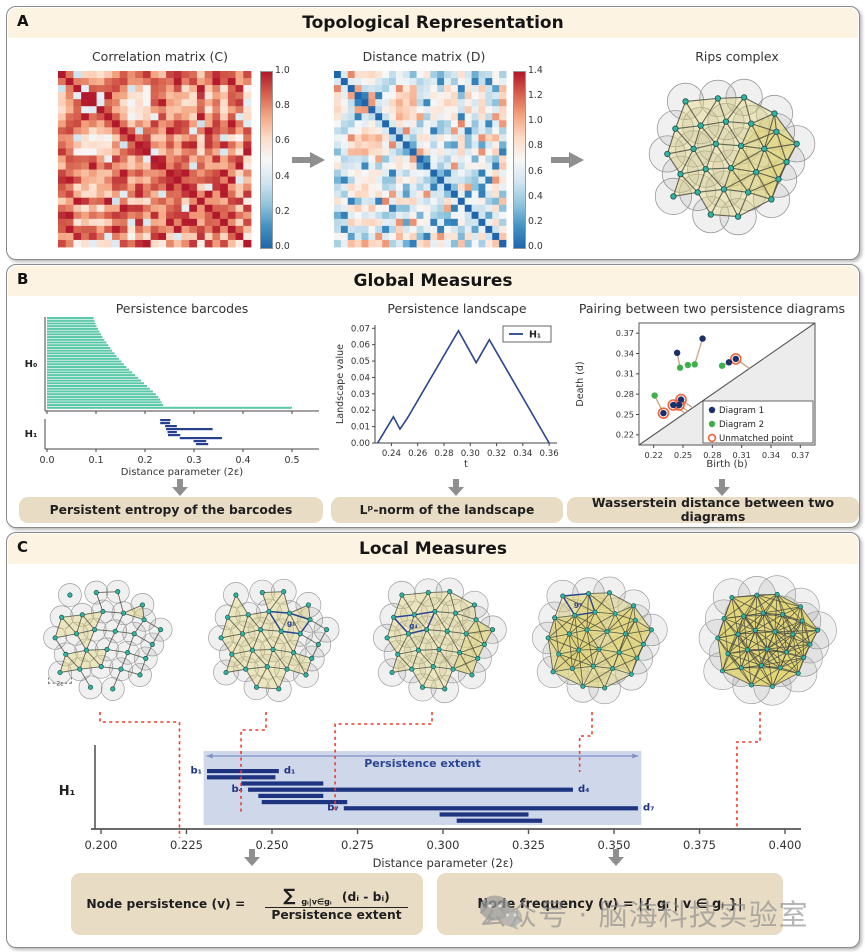 Image resolution: width=865 pixels, height=952 pixels. Describe the element at coordinates (614, 845) in the screenshot. I see `svg-text: 0.350` at that location.